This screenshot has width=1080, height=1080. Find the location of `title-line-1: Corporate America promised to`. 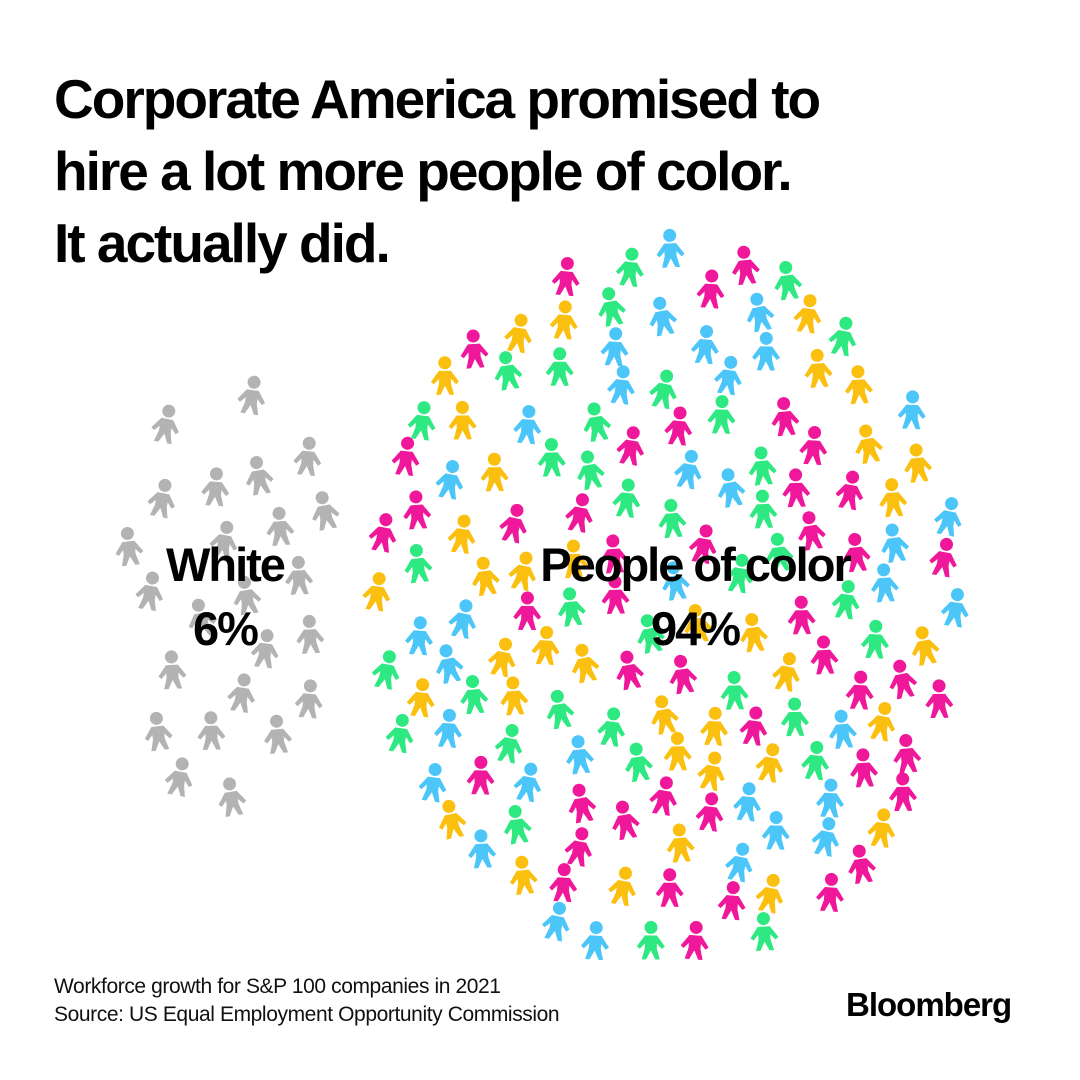

title-line-1: Corporate America promised to is located at coordinates (437, 99).